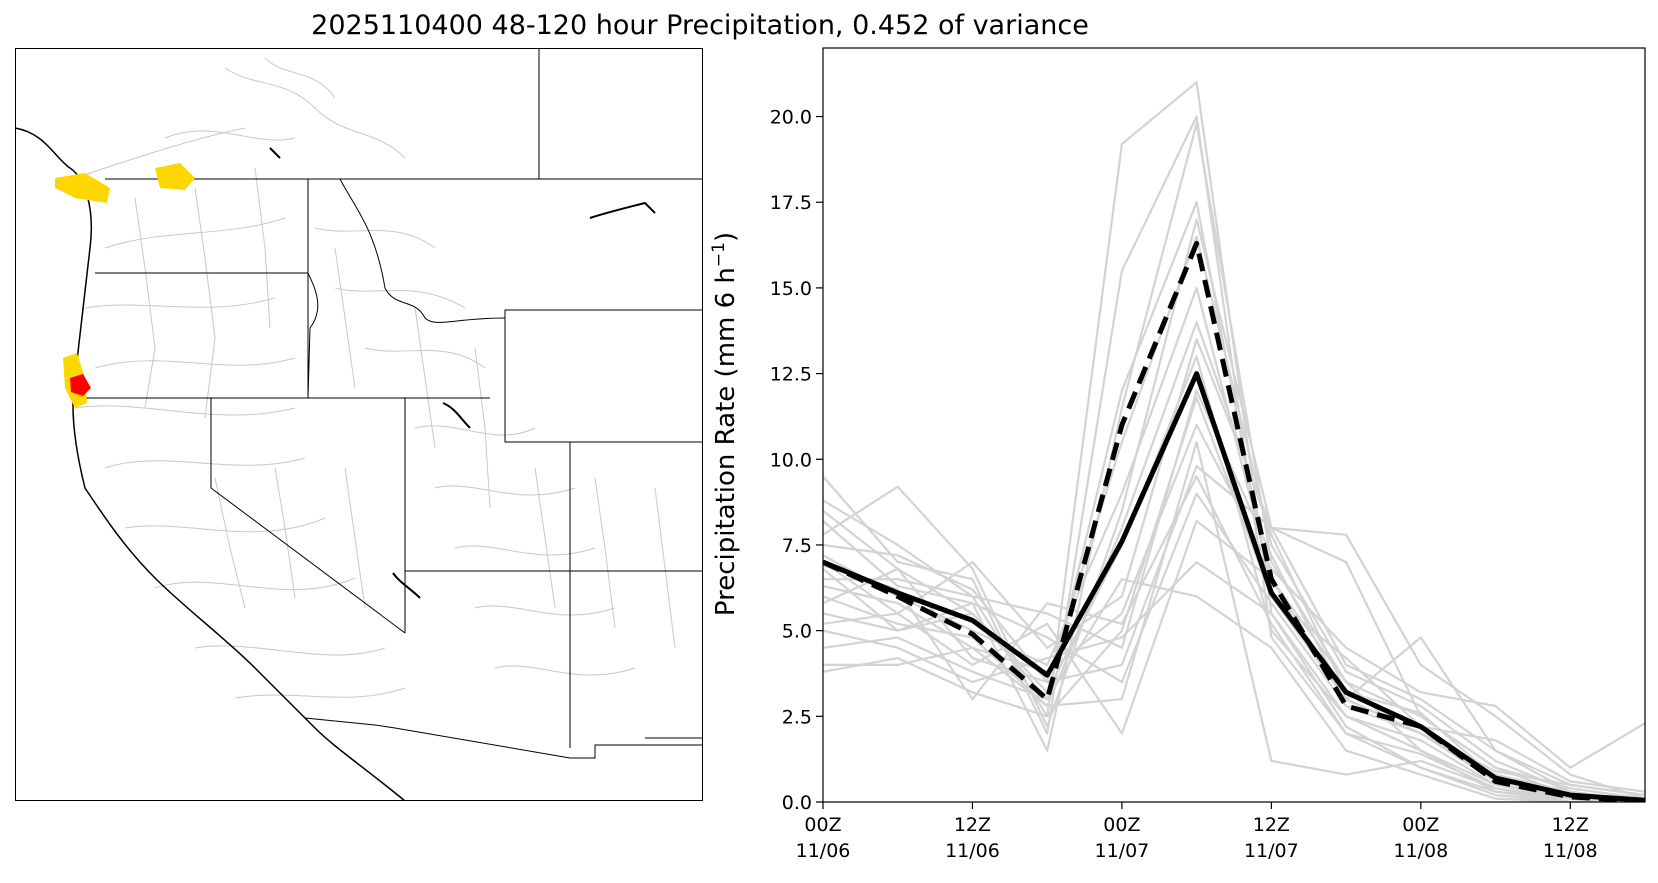 This screenshot has height=883, width=1658. Describe the element at coordinates (791, 289) in the screenshot. I see `y-tick-label: 15.0` at that location.